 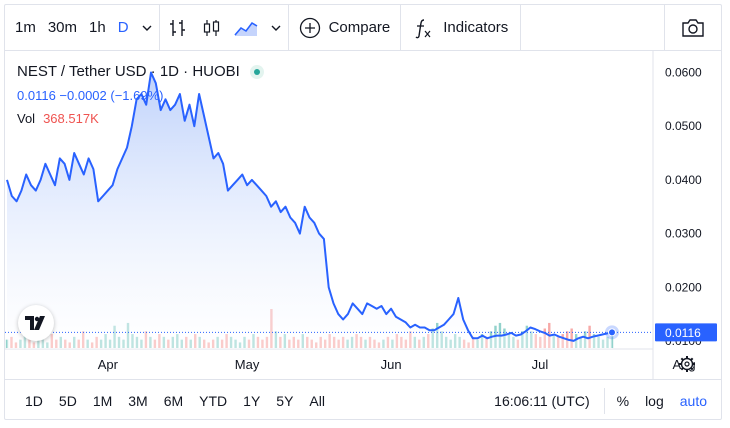 I want to click on log-scale-toggle: log, so click(x=654, y=400).